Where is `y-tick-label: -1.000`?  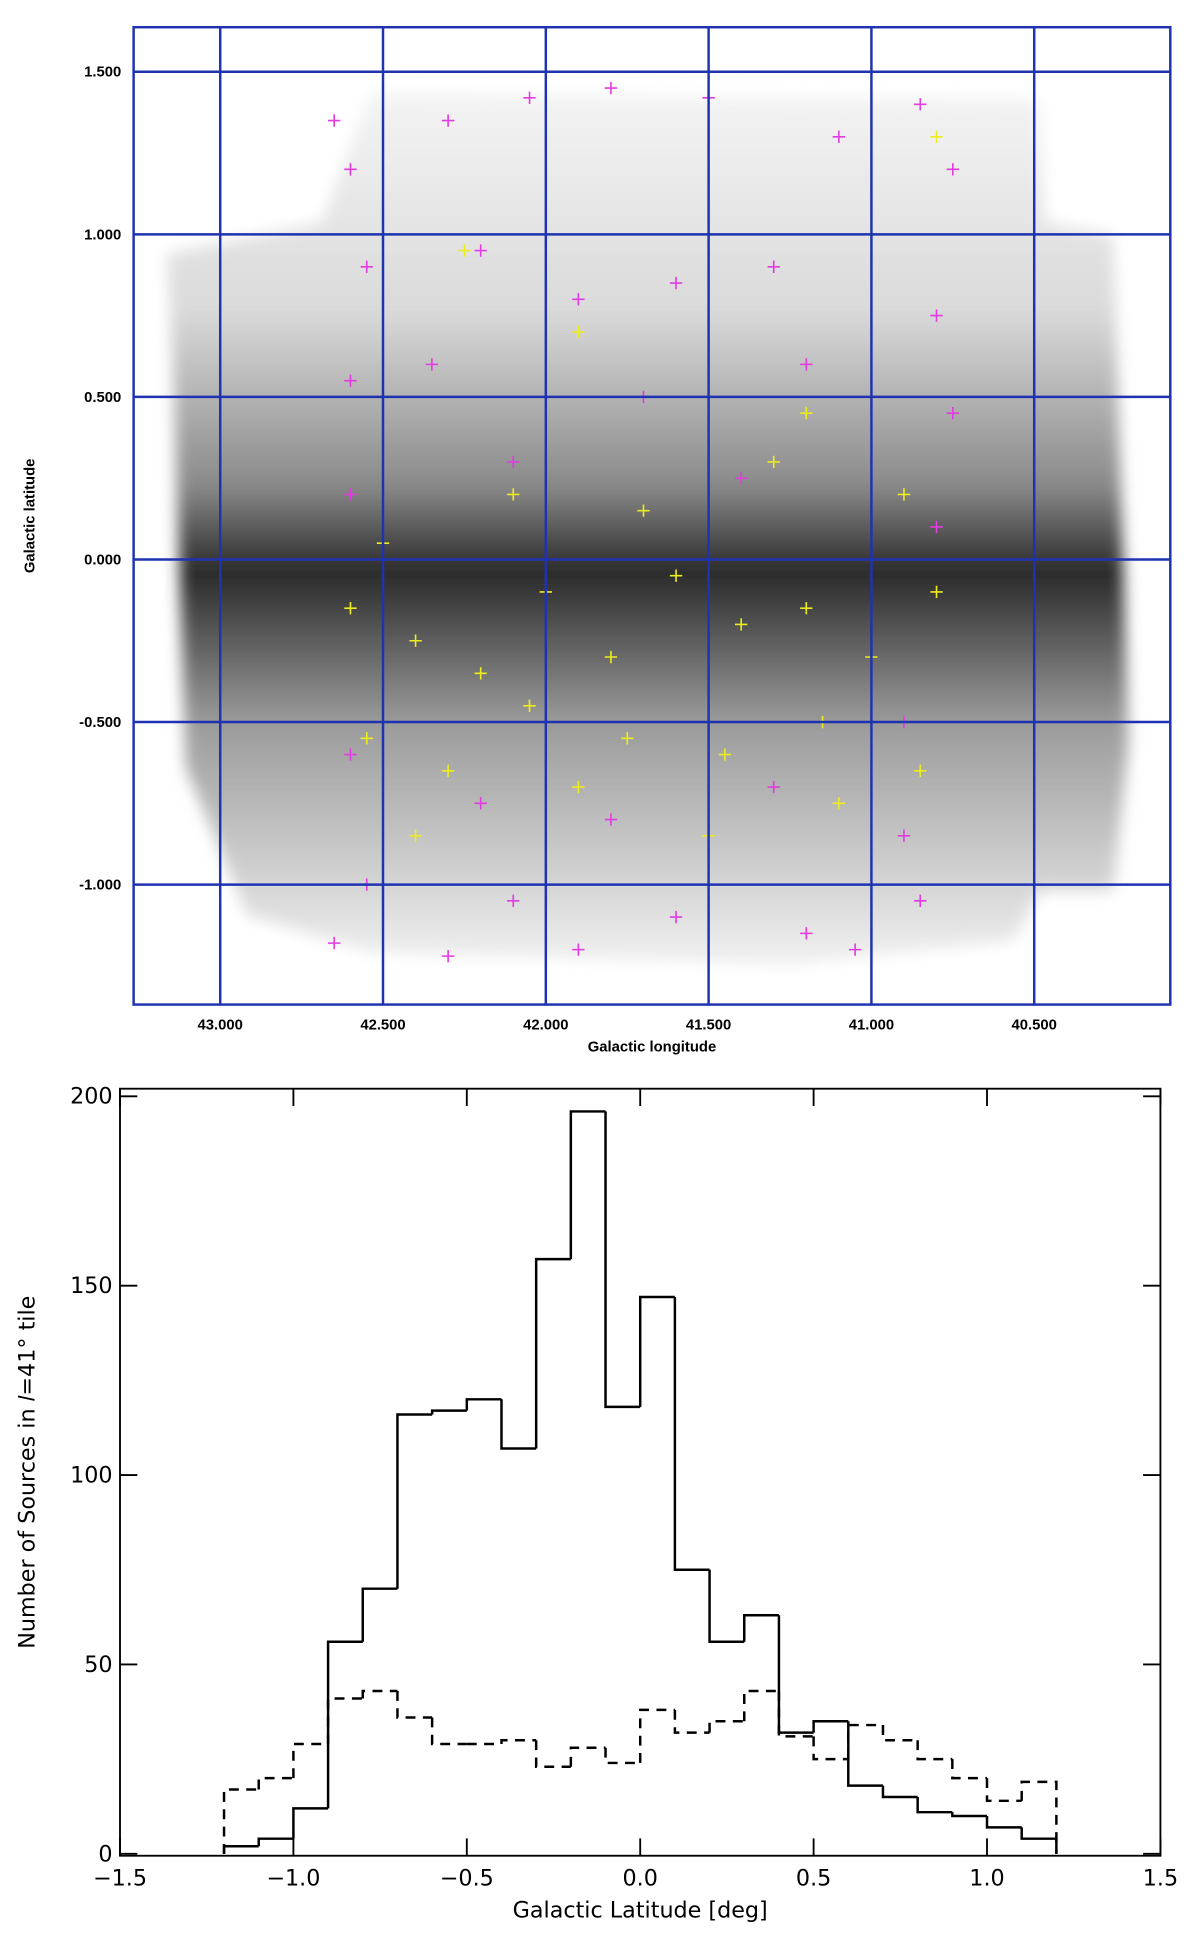 y-tick-label: -1.000 is located at coordinates (100, 886).